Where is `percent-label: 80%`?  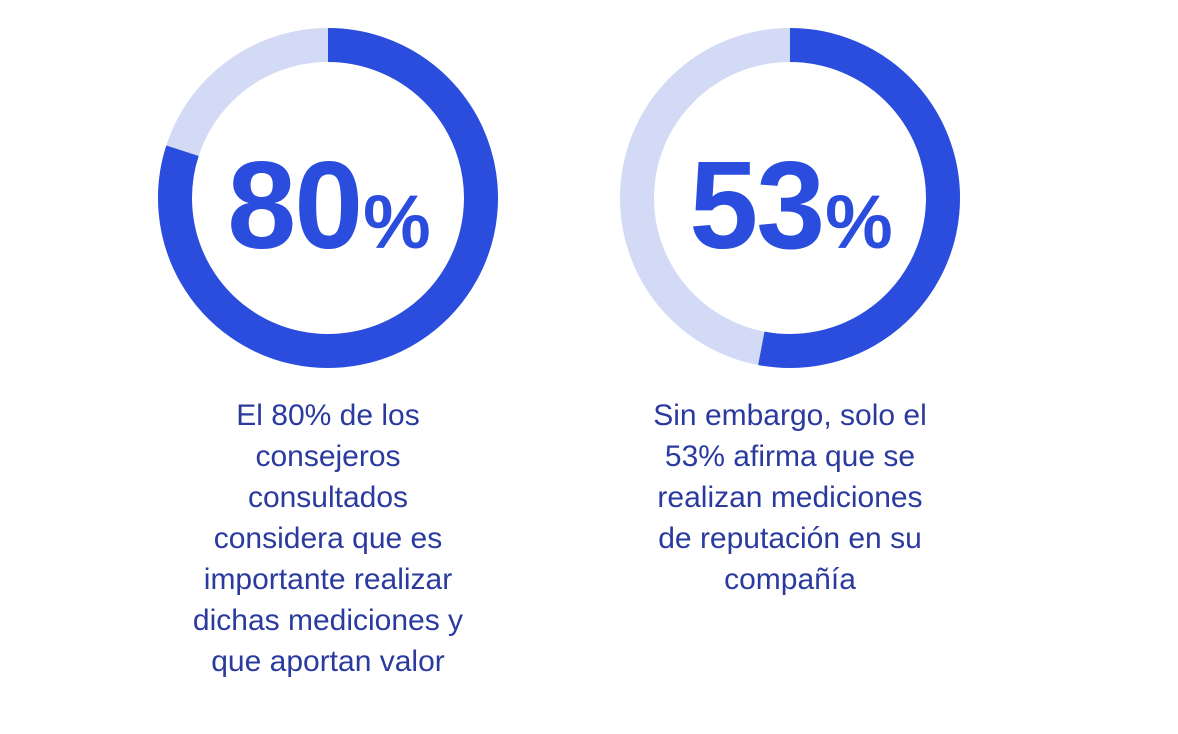
percent-label: 80% is located at coordinates (328, 206).